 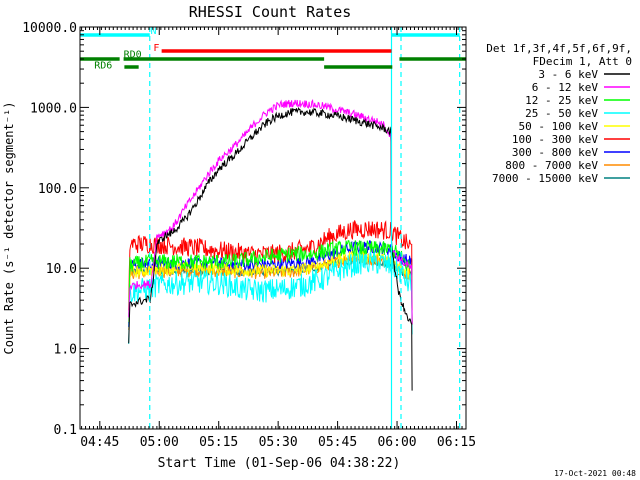 I want to click on legend-label-3-6-kev: 3 - 6 keV, so click(x=568, y=74).